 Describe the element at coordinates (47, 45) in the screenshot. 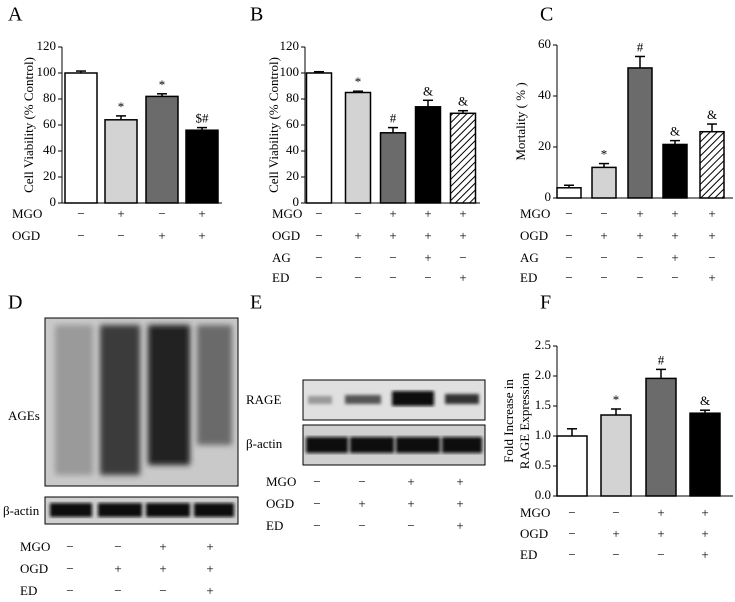

I see `y-tick-label: 120` at that location.